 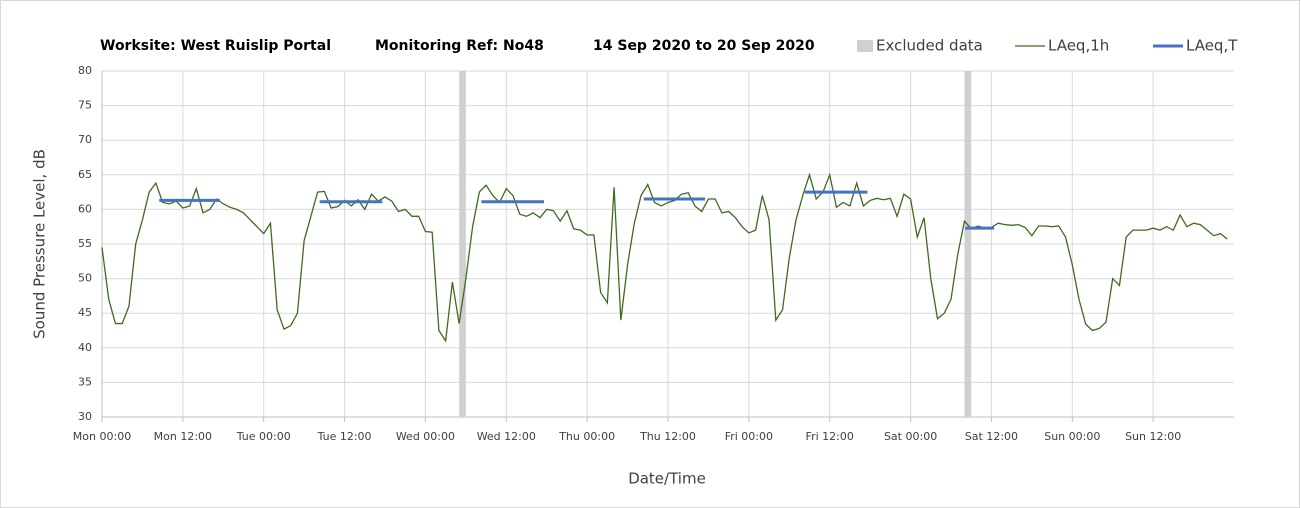 I want to click on x-tick-label: Thu 00:00, so click(x=586, y=436).